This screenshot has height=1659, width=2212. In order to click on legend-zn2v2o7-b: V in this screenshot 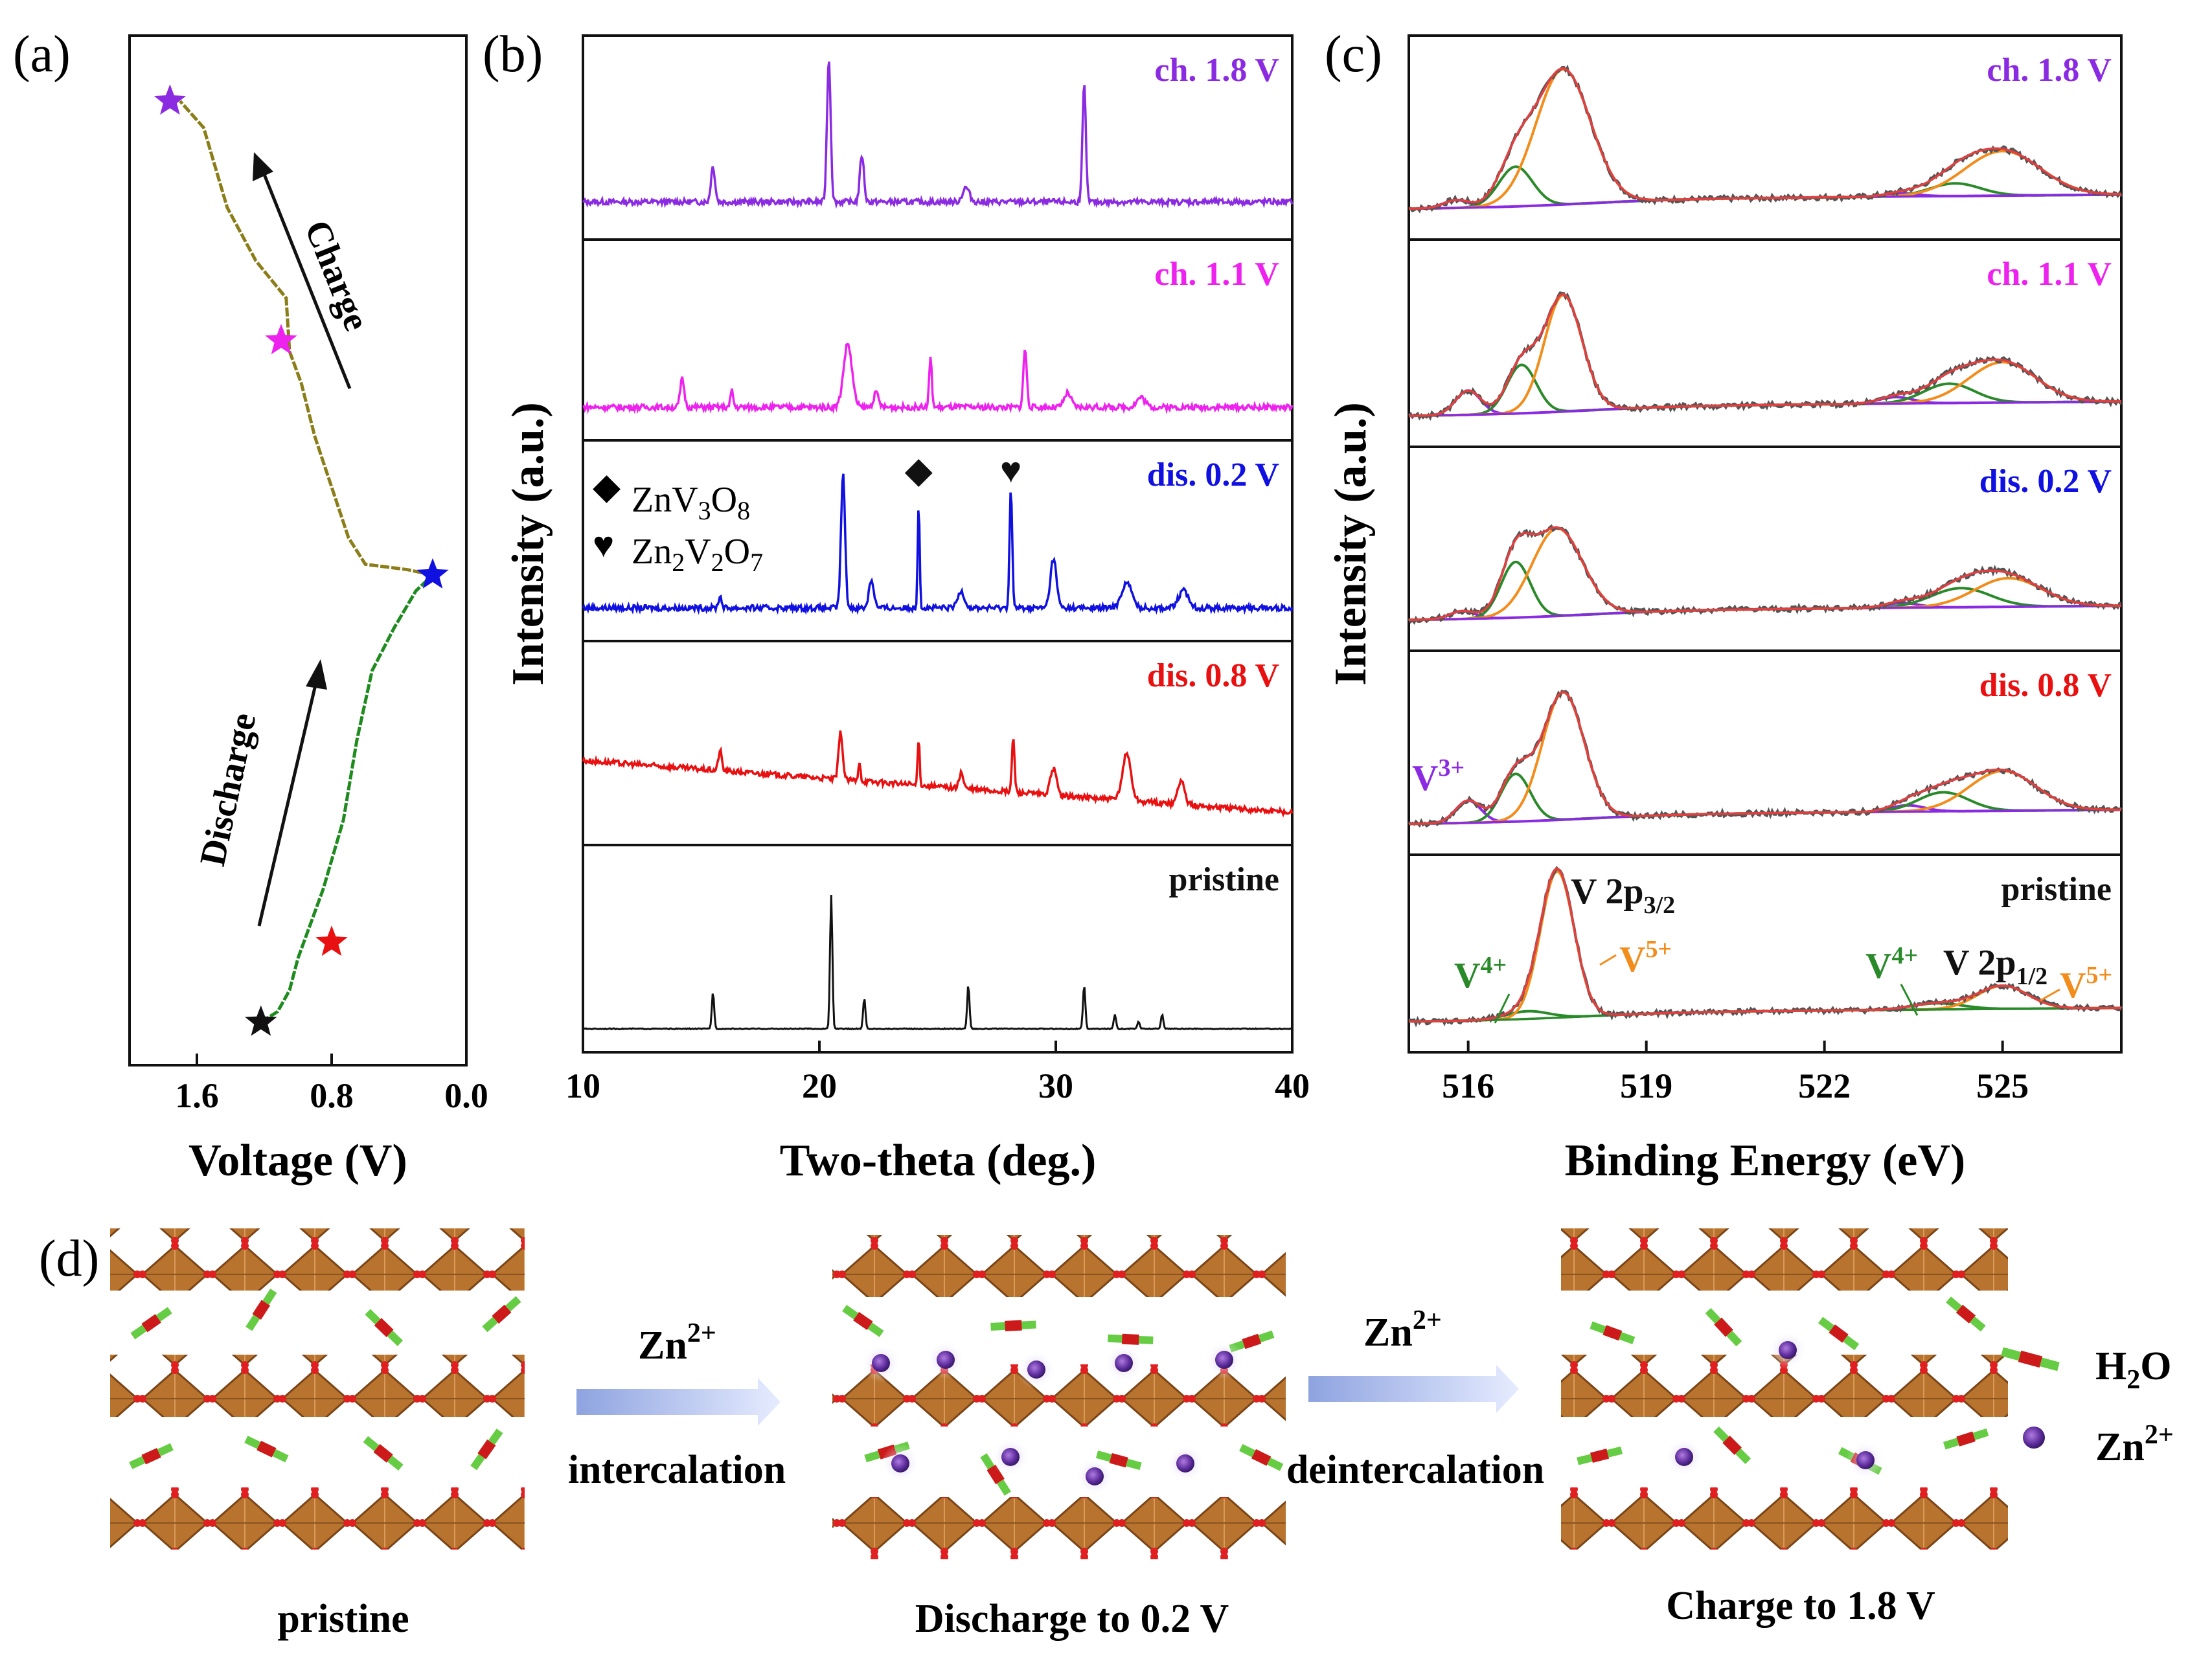, I will do `click(698, 552)`.